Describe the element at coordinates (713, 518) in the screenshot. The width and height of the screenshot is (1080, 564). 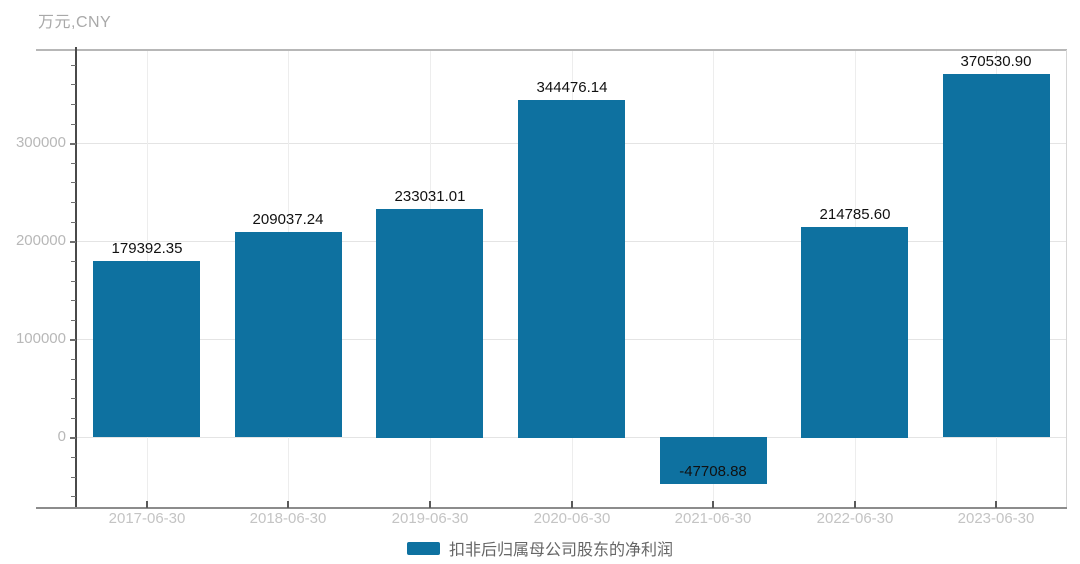
I see `x-axis-tick-label: 2021-06-30` at that location.